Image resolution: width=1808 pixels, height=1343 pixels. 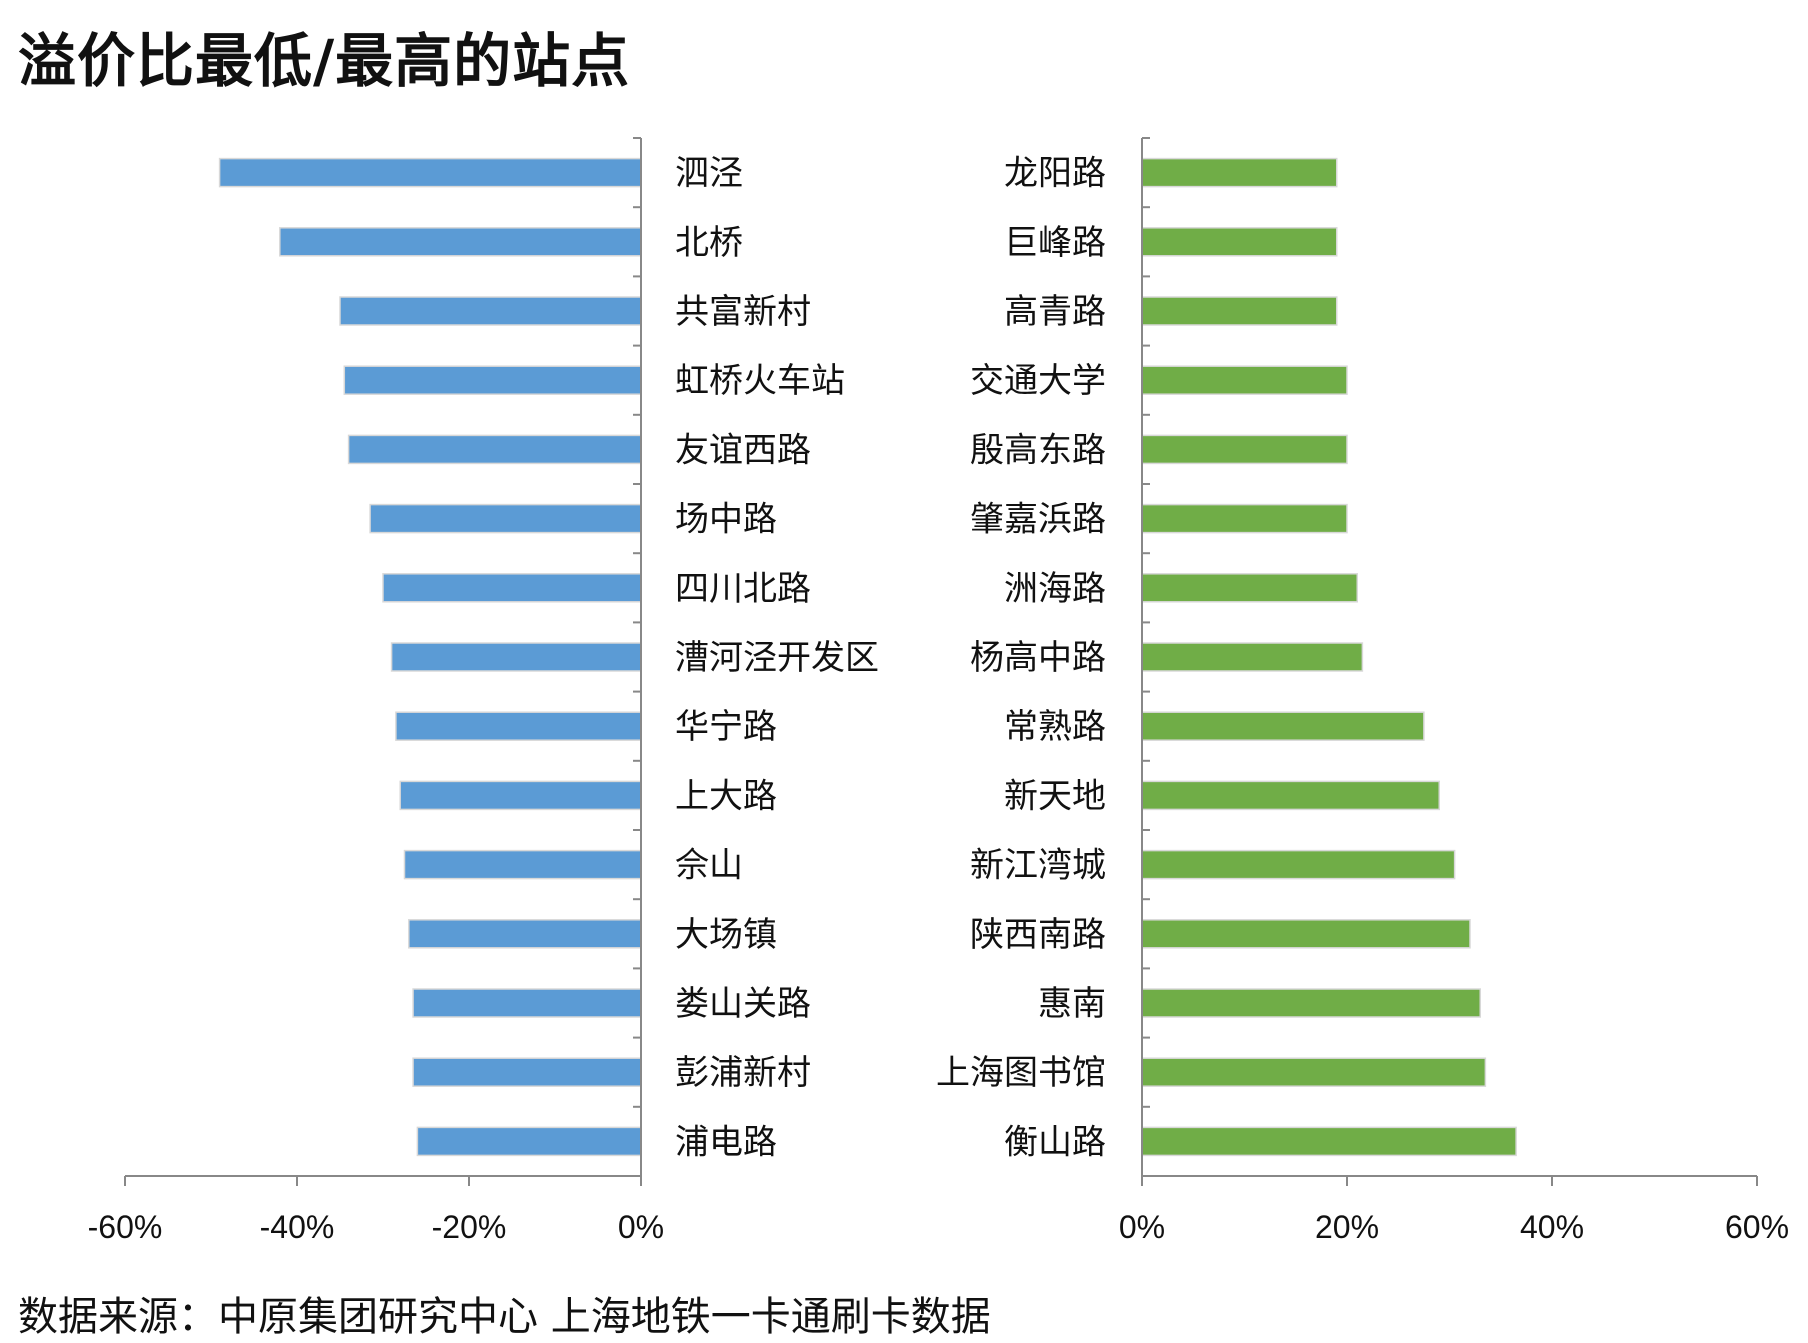 What do you see at coordinates (743, 312) in the screenshot?
I see `category-label-low: 共富新村` at bounding box center [743, 312].